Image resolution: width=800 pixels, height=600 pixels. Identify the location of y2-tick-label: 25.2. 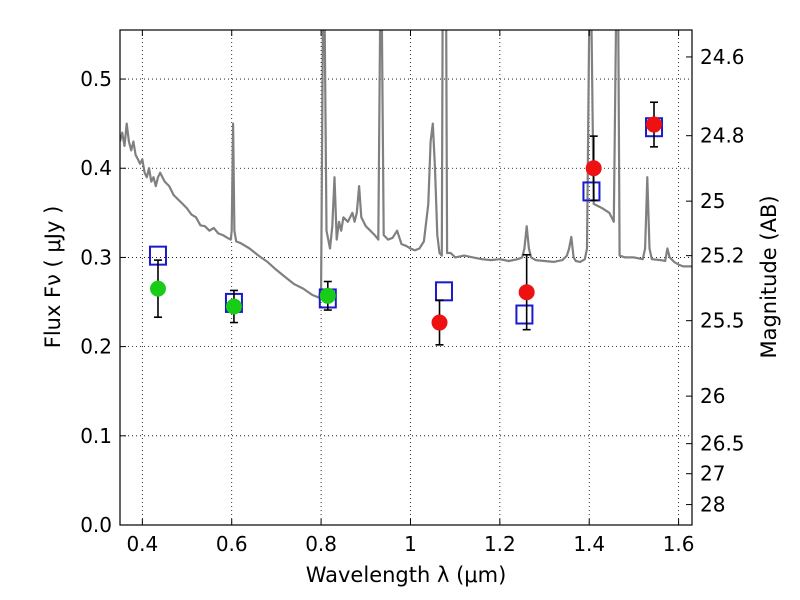
(722, 256).